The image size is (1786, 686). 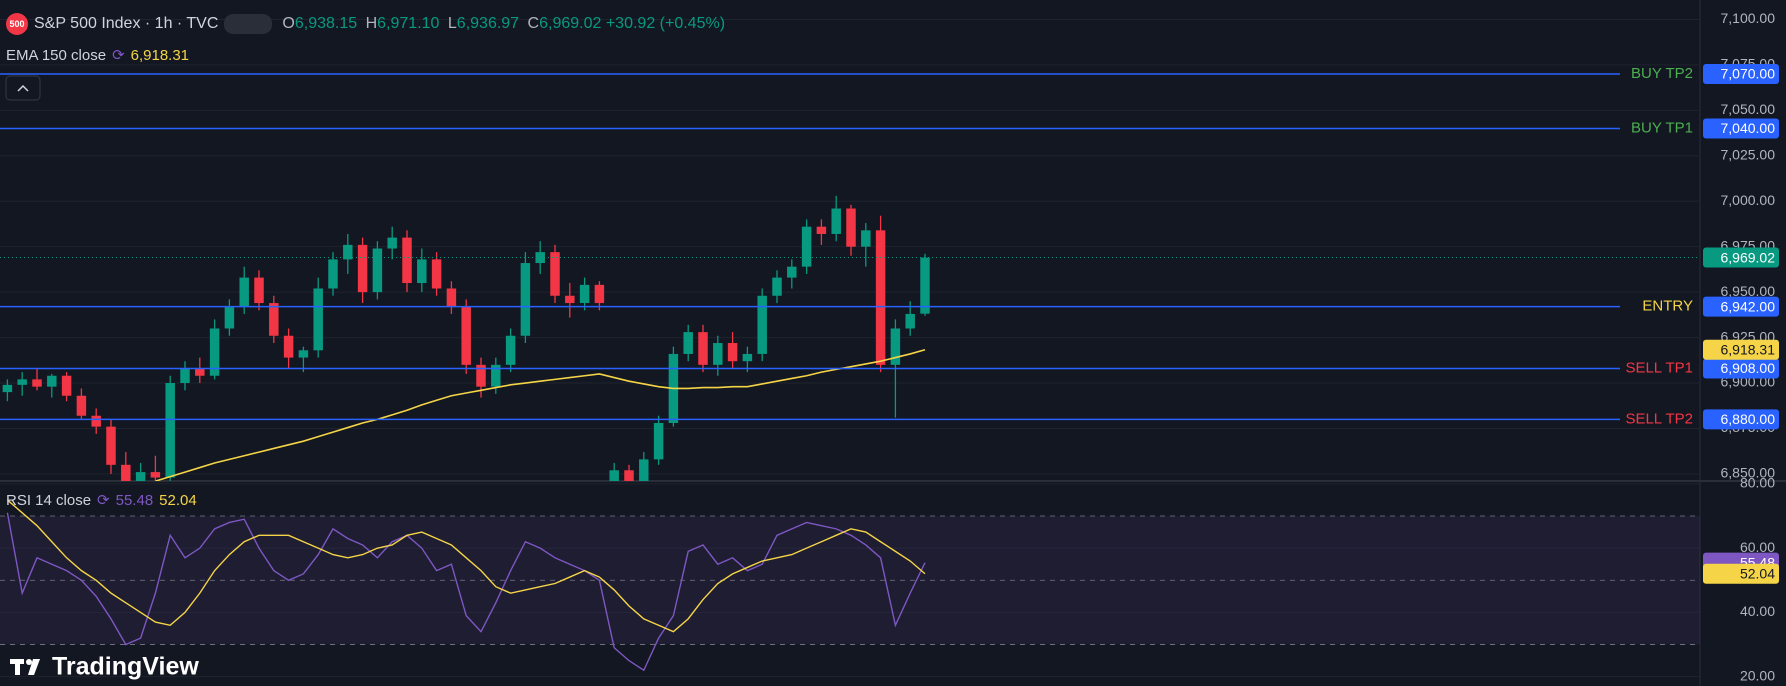 What do you see at coordinates (1748, 18) in the screenshot?
I see `y-tick-label: 7,100.00` at bounding box center [1748, 18].